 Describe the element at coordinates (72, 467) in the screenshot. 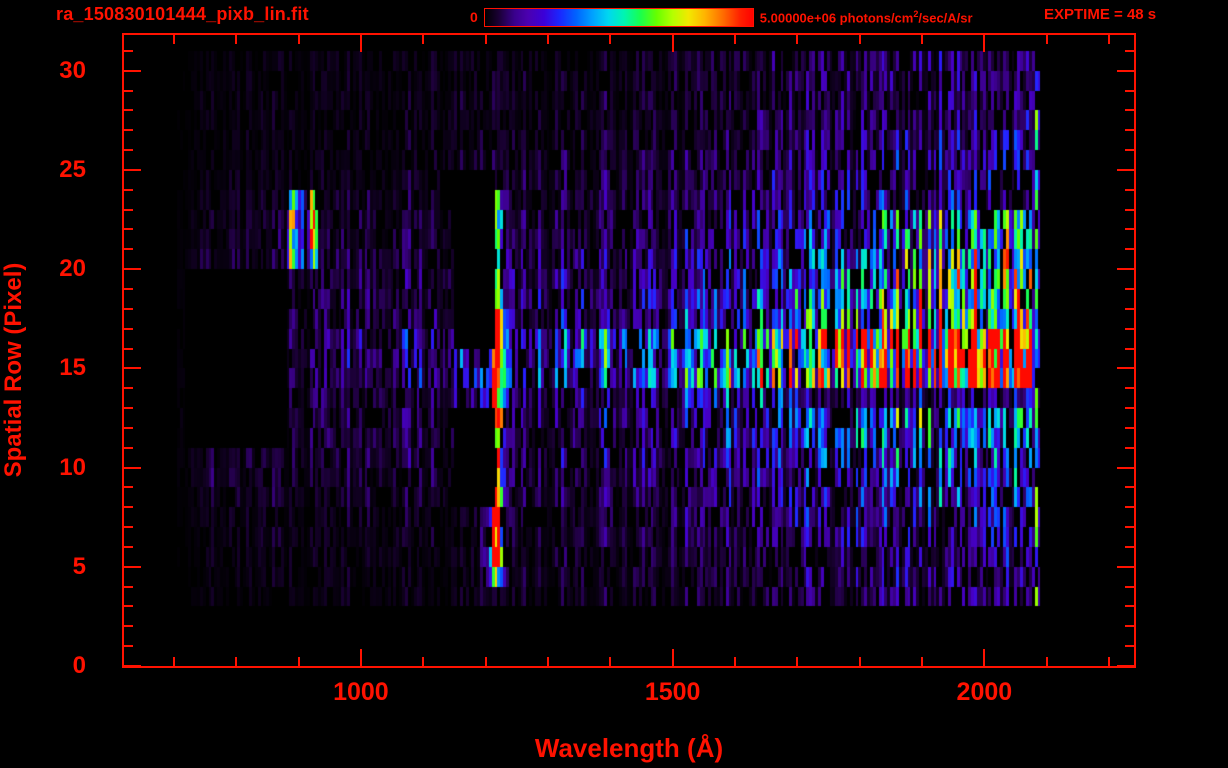

I see `y-tick-label: 10` at that location.